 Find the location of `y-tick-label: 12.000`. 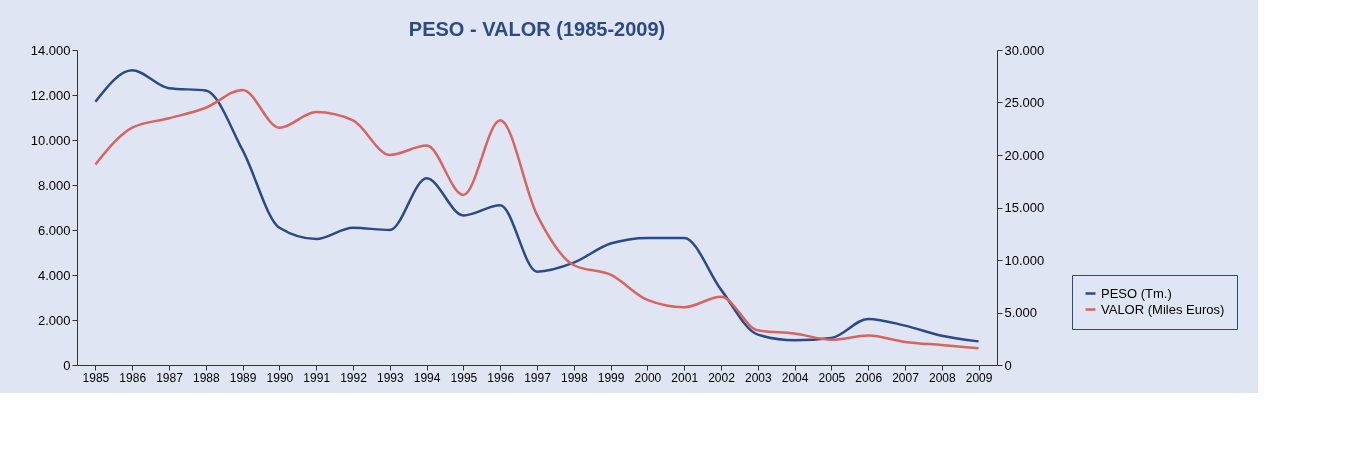

y-tick-label: 12.000 is located at coordinates (50, 95).